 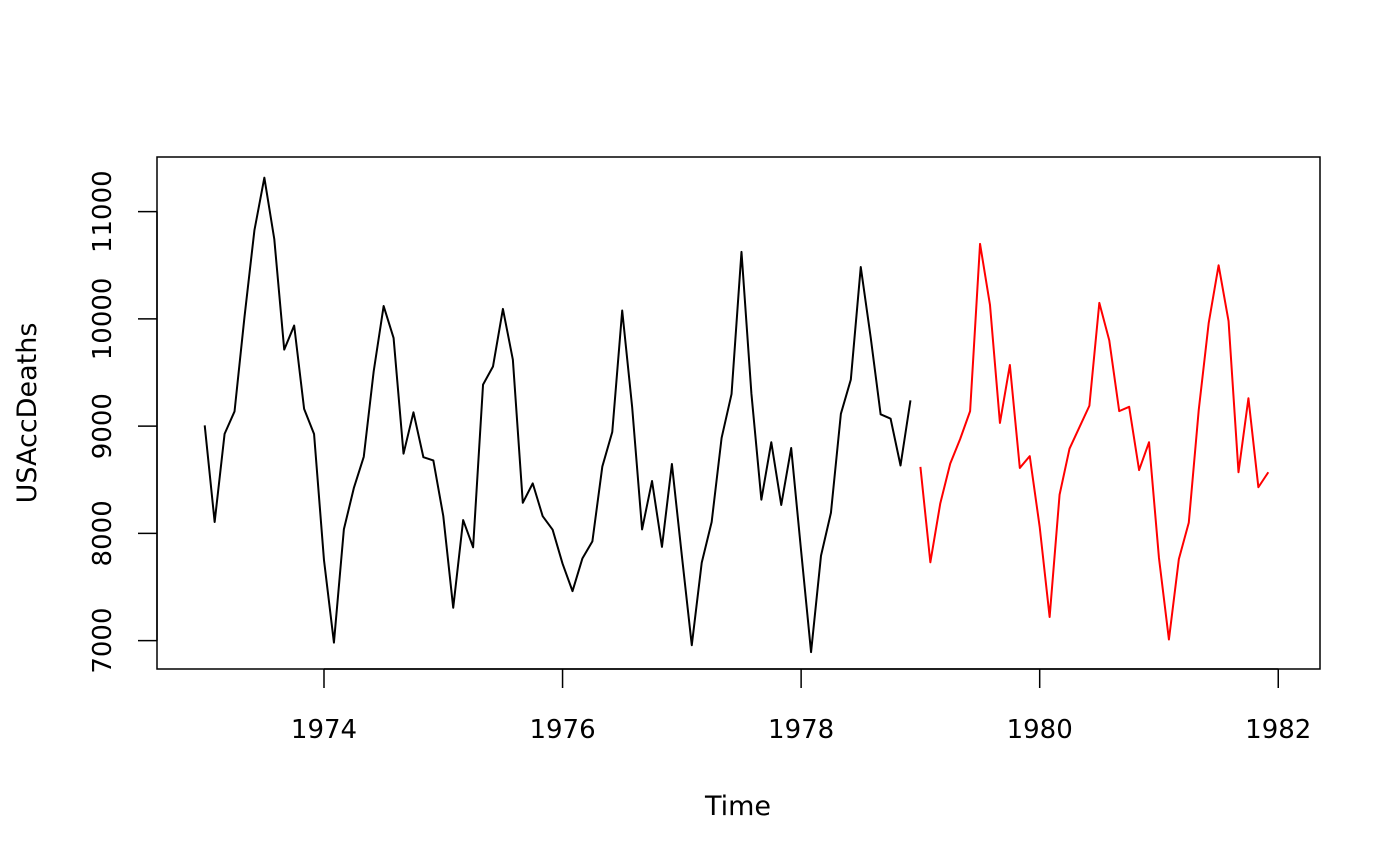 What do you see at coordinates (27, 413) in the screenshot?
I see `y-axis-label: USAccDeaths` at bounding box center [27, 413].